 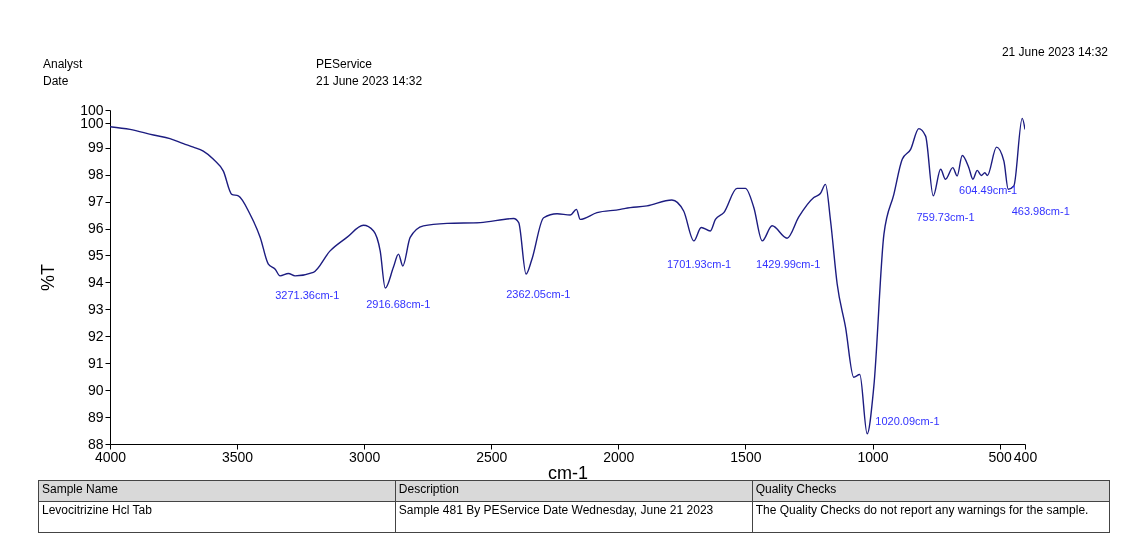 What do you see at coordinates (699, 263) in the screenshot?
I see `annotation: 1701.93cm-1` at bounding box center [699, 263].